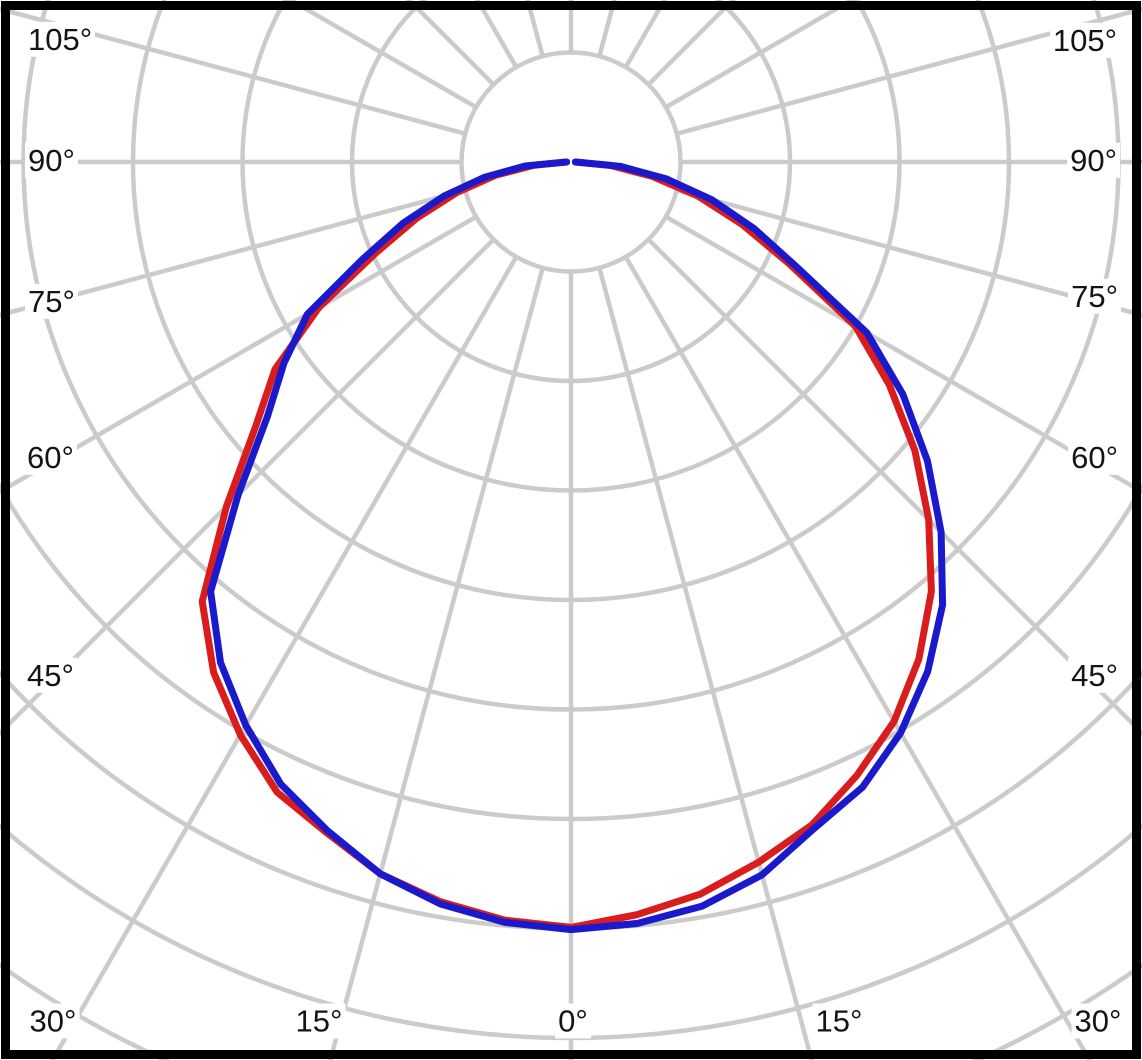 This screenshot has width=1142, height=1060. I want to click on angle-label-bottom-0: 0°, so click(573, 1021).